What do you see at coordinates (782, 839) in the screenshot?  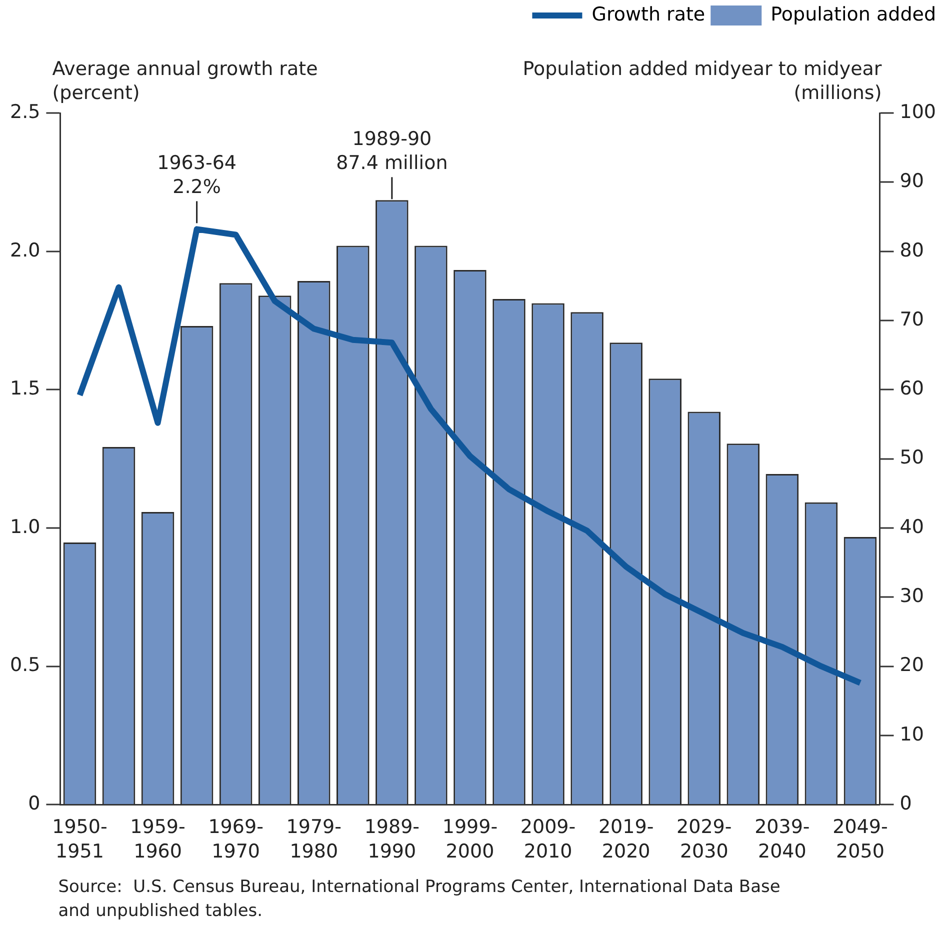 I see `x-tick-label: 2039-2040` at bounding box center [782, 839].